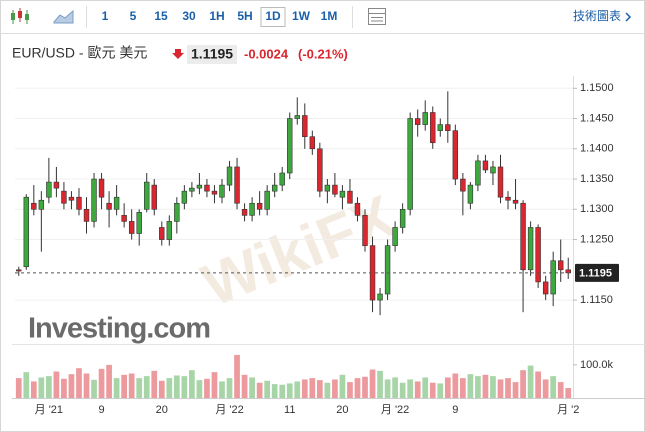 The height and width of the screenshot is (432, 645). Describe the element at coordinates (133, 16) in the screenshot. I see `interval-button: 5` at that location.